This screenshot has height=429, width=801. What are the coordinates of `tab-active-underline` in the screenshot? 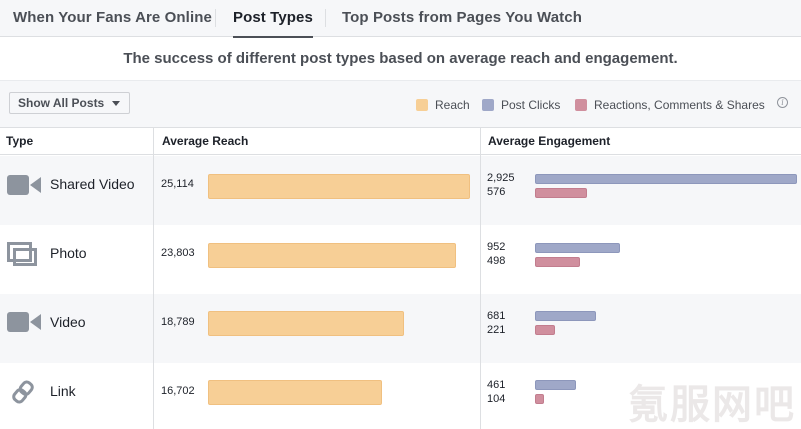 It's located at (273, 37).